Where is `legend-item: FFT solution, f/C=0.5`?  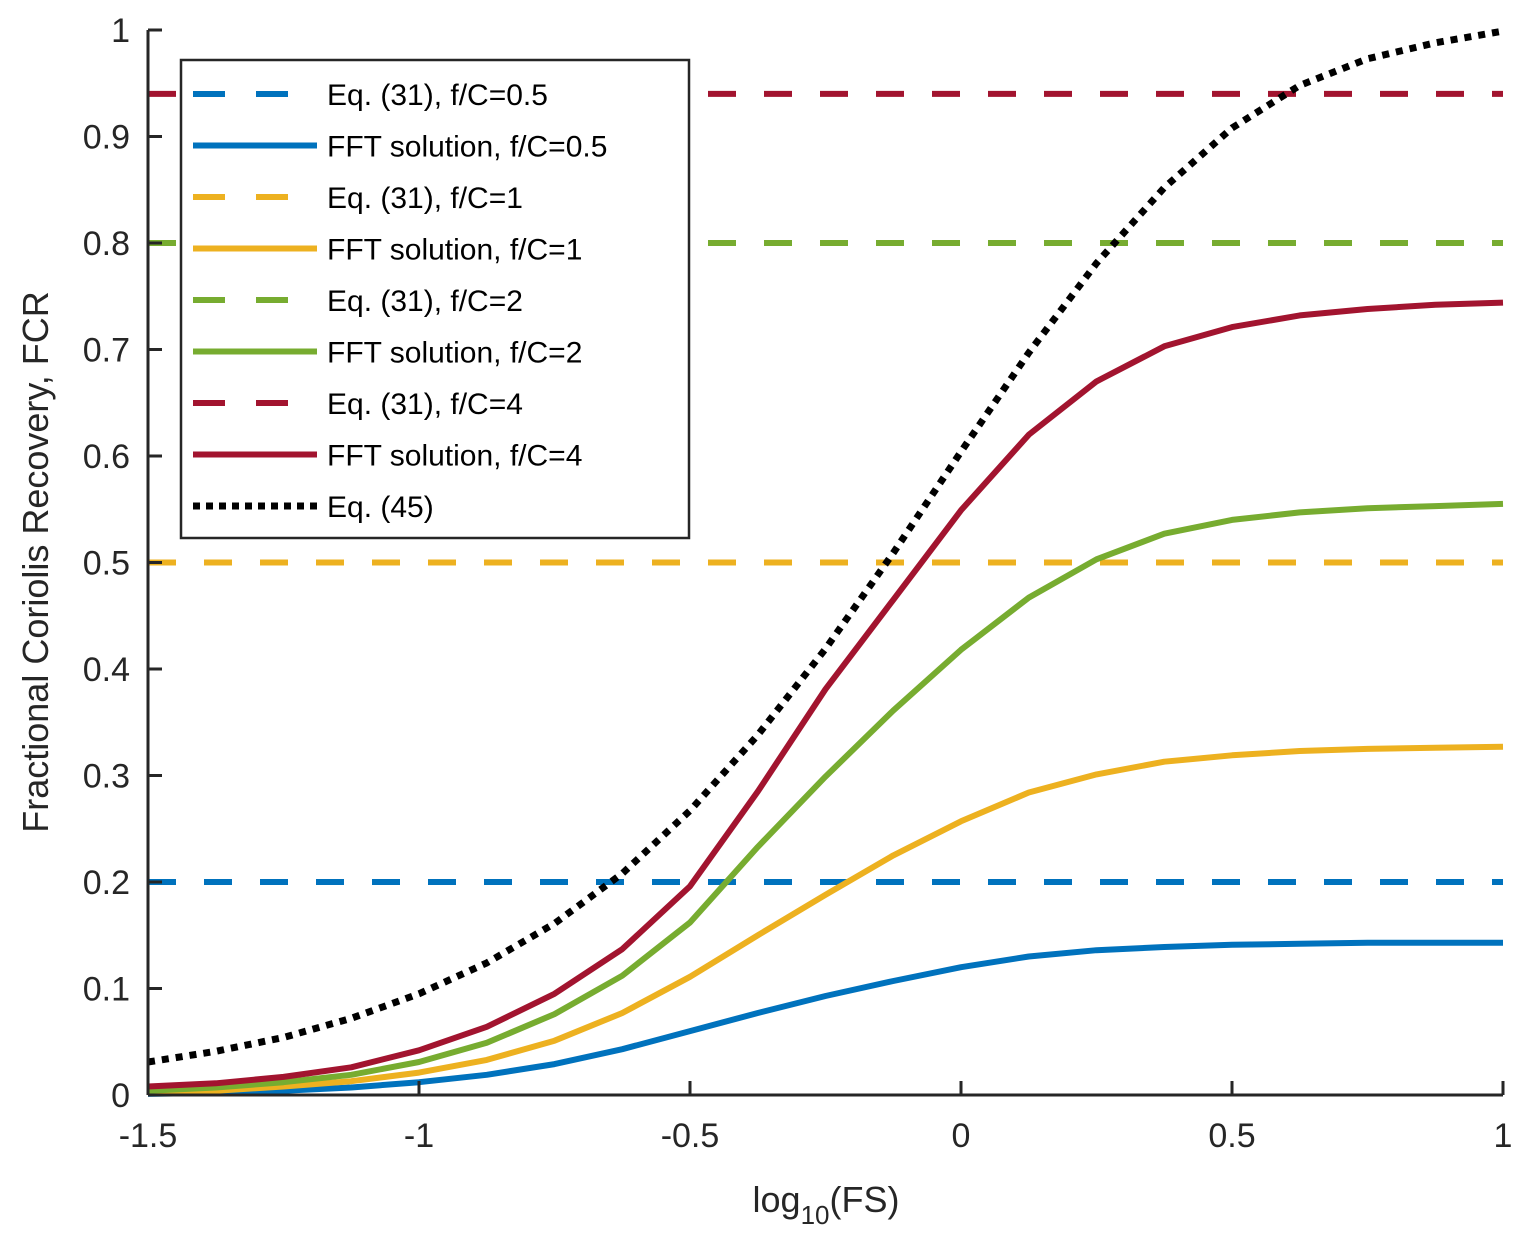
legend-item: FFT solution, f/C=0.5 is located at coordinates (400, 147).